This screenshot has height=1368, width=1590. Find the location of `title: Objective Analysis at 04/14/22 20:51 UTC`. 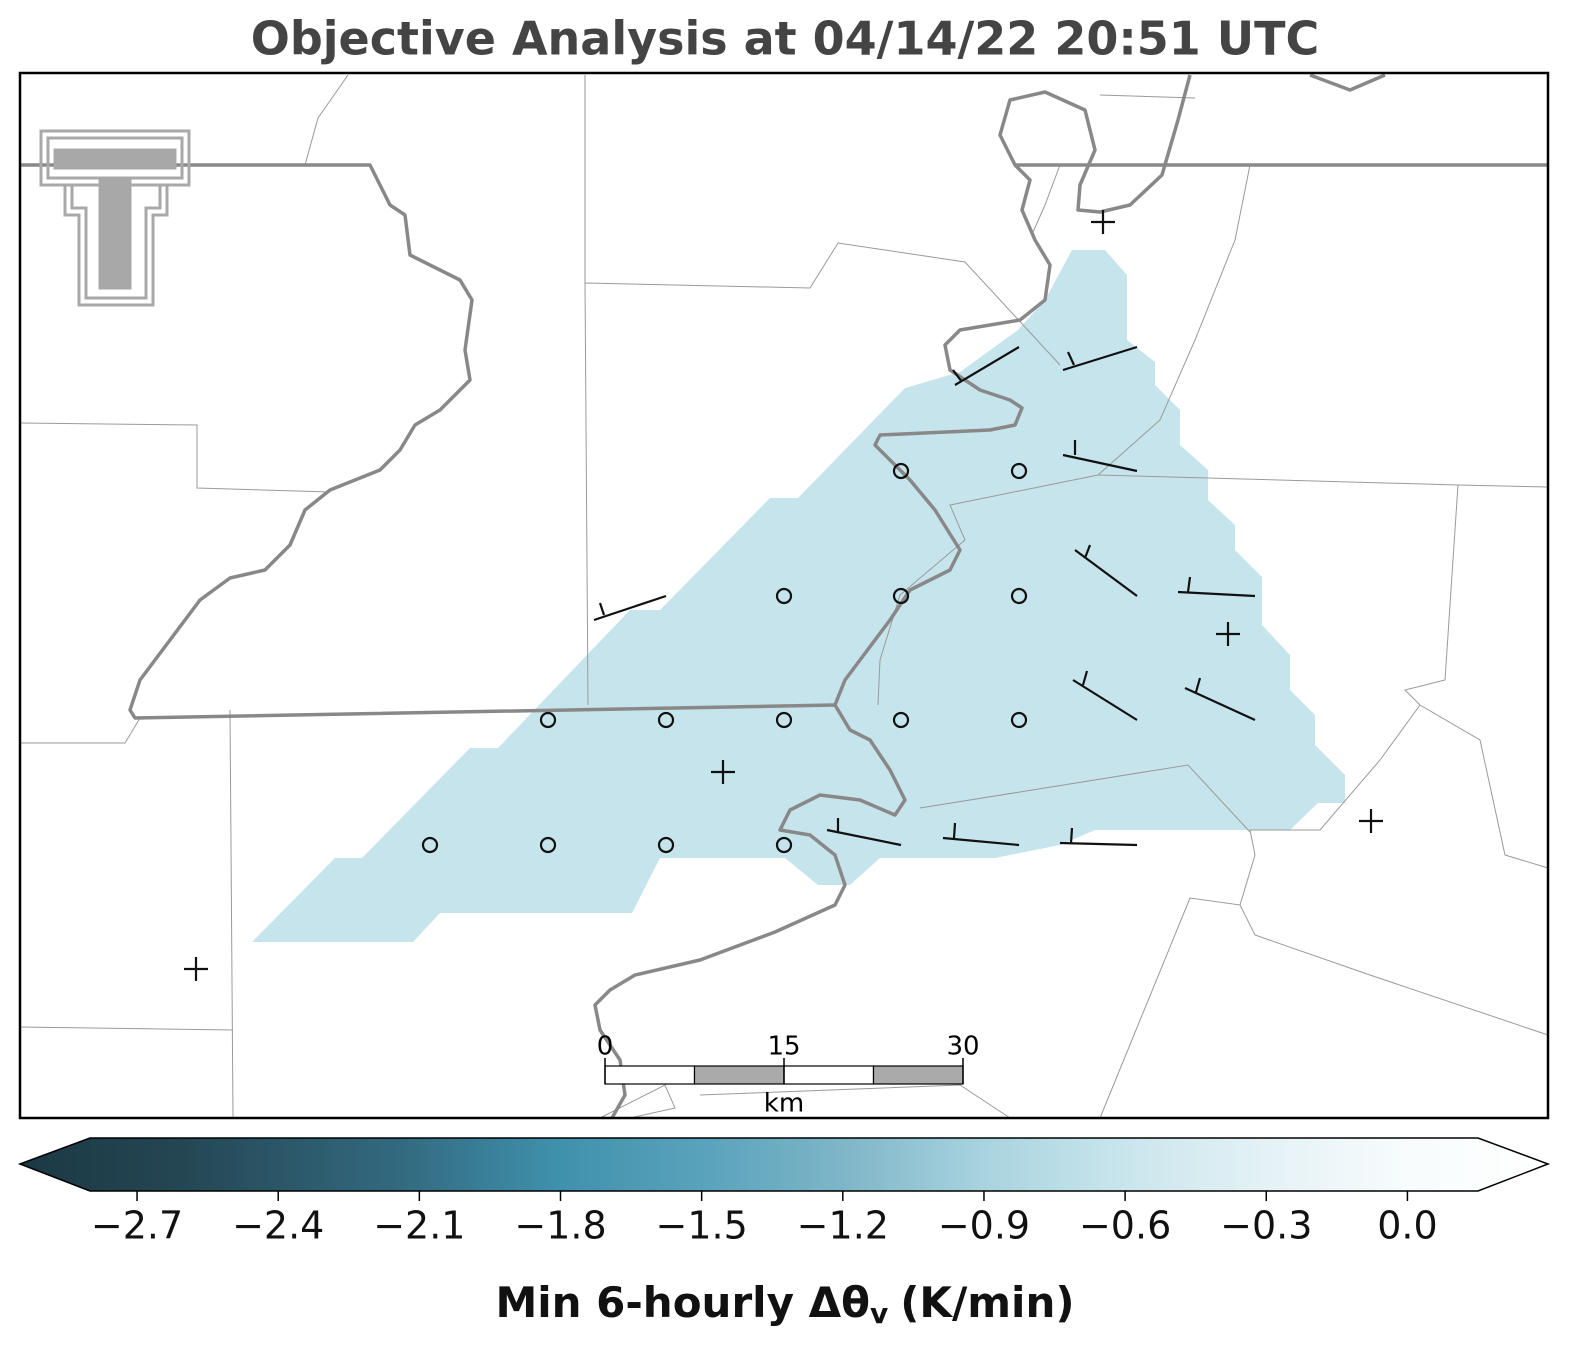

title: Objective Analysis at 04/14/22 20:51 UTC is located at coordinates (785, 39).